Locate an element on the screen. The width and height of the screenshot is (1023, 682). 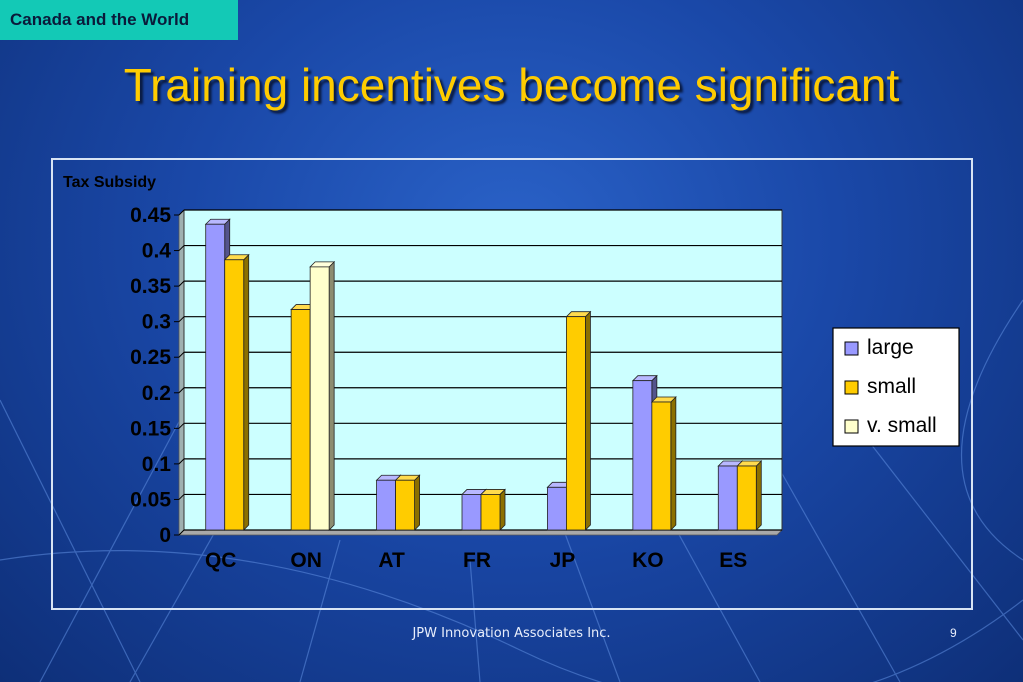
y-axis-label: Tax Subsidy is located at coordinates (109, 182).